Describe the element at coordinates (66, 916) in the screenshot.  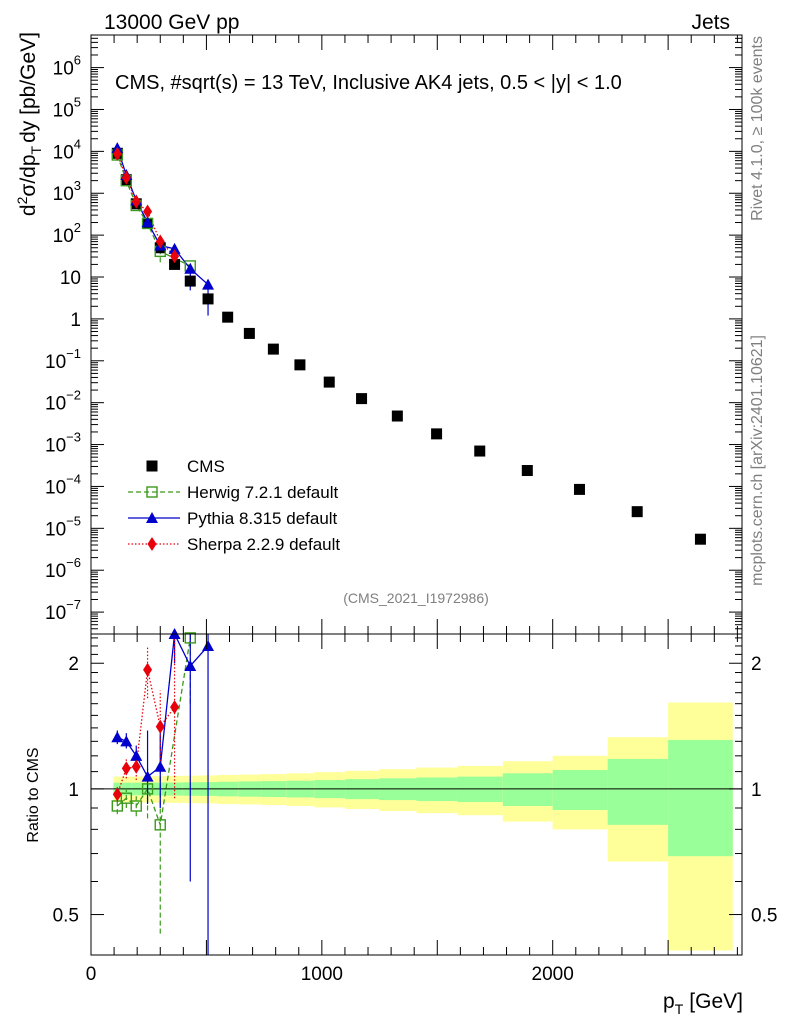
I see `ratio-y-tick-label-left: 0.5` at that location.